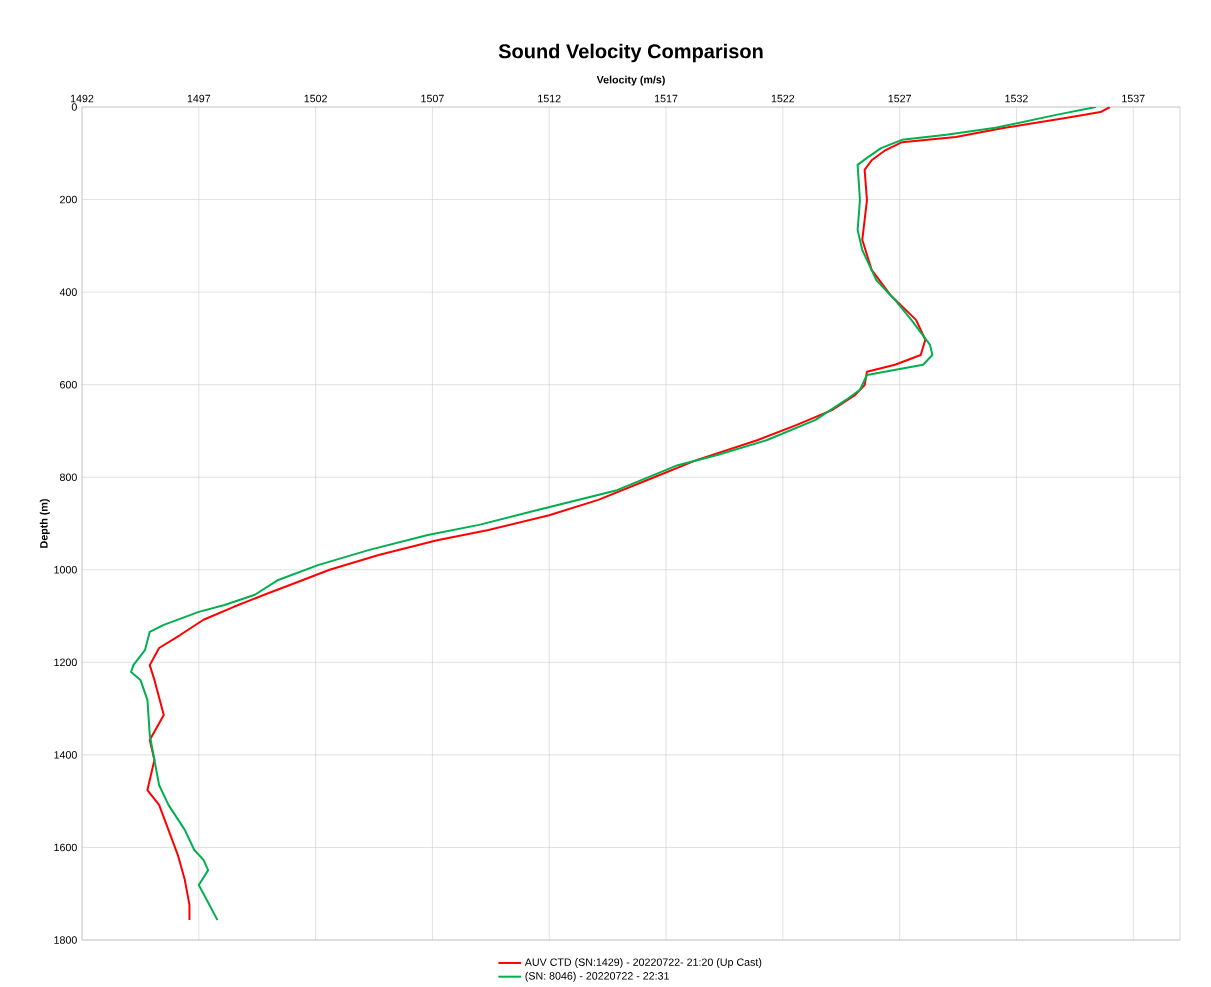 This screenshot has width=1211, height=987. Describe the element at coordinates (549, 98) in the screenshot. I see `x-tick-label: 1512` at that location.